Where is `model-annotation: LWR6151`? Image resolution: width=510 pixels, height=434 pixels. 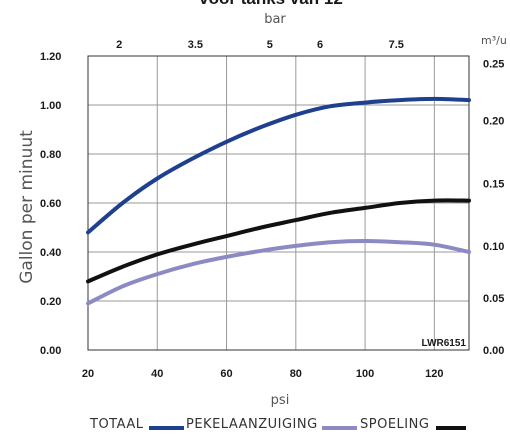 model-annotation: LWR6151 is located at coordinates (444, 343).